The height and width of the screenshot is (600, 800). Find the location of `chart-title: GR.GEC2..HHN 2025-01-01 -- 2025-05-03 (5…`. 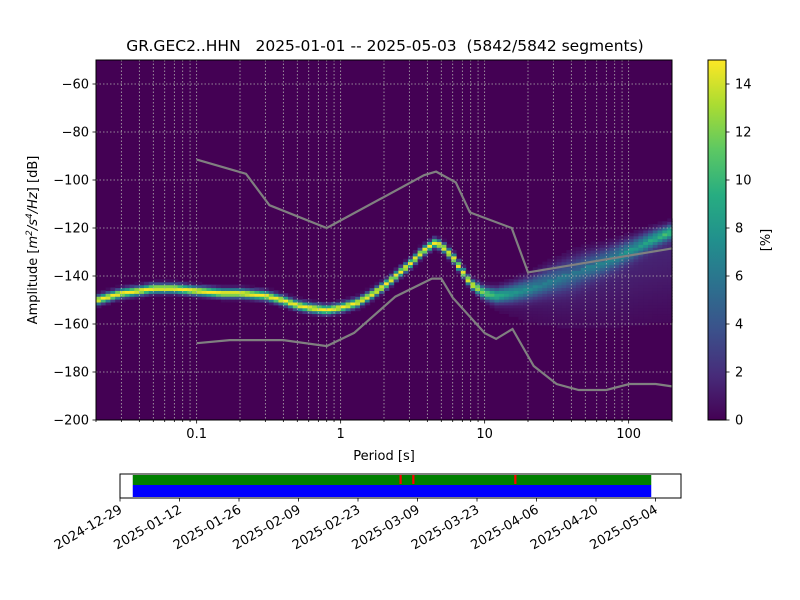

chart-title: GR.GEC2..HHN 2025-01-01 -- 2025-05-03 (5… is located at coordinates (384, 46).